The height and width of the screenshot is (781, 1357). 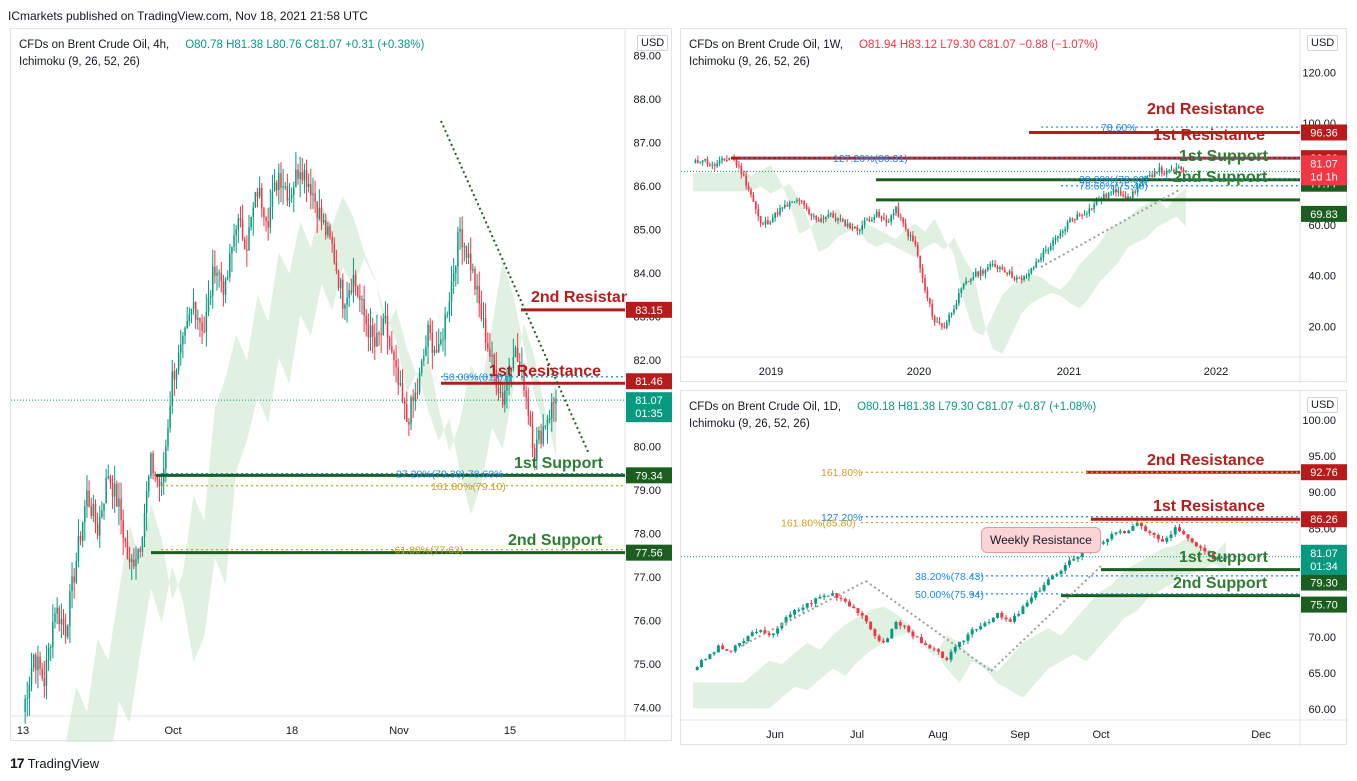 What do you see at coordinates (172, 731) in the screenshot?
I see `x-tick-label: Oct` at bounding box center [172, 731].